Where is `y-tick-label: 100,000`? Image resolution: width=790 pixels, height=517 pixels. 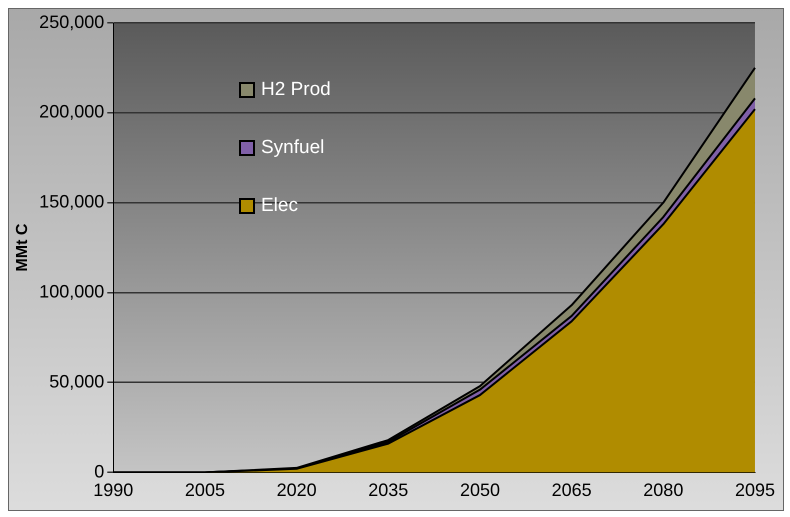 y-tick-label: 100,000 is located at coordinates (71, 292).